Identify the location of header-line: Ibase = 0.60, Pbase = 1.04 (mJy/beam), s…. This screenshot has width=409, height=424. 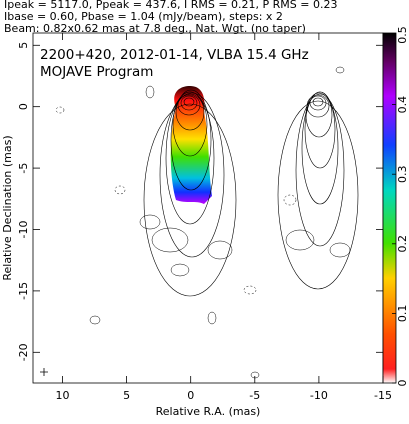
(143, 16).